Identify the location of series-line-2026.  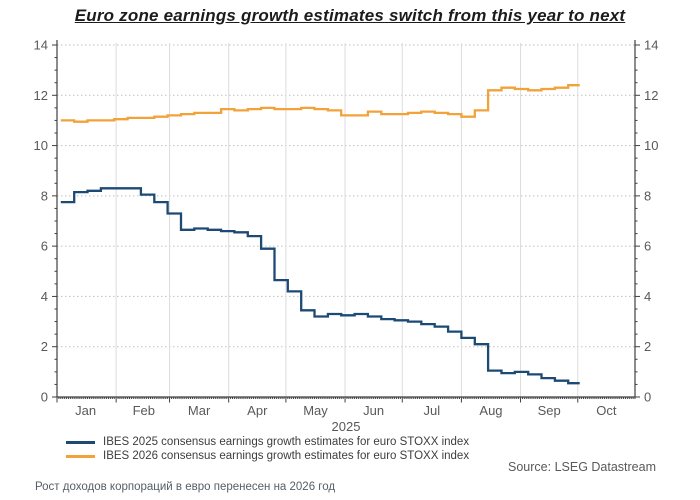
(320, 103).